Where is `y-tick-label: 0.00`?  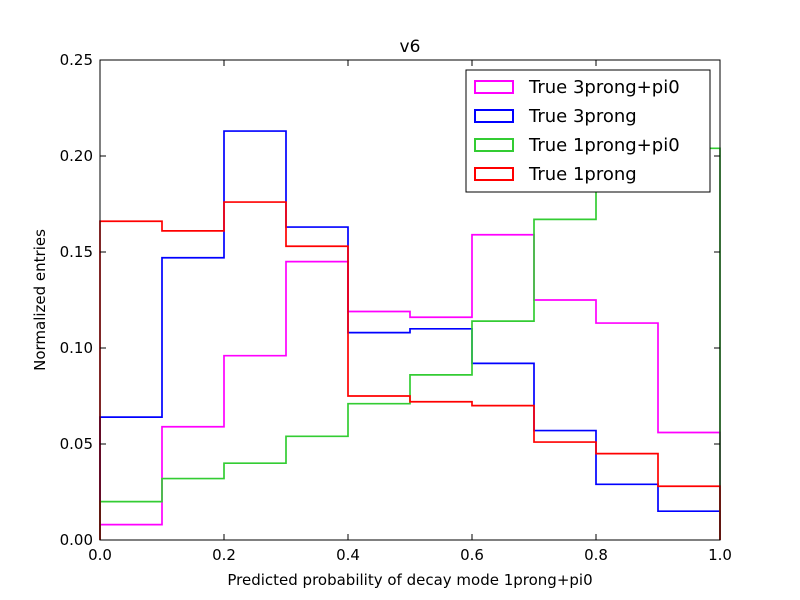
y-tick-label: 0.00 is located at coordinates (76, 540).